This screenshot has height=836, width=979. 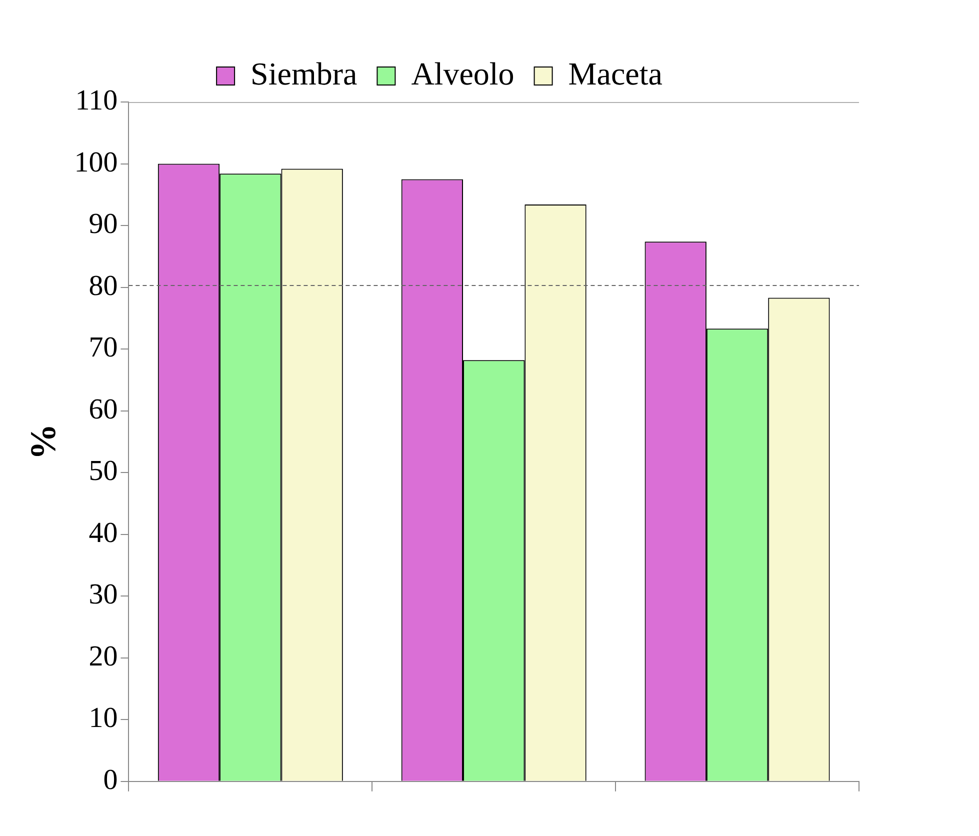 What do you see at coordinates (103, 286) in the screenshot?
I see `y-tick-label: 80` at bounding box center [103, 286].